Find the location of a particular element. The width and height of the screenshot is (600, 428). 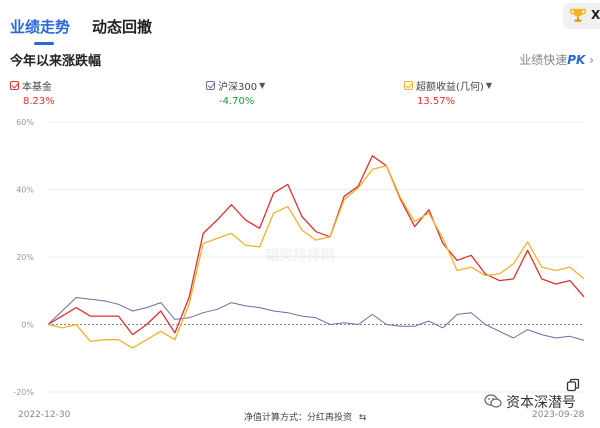

legend-item-excess-return: 超额收益(几何) ▼ 13.57% is located at coordinates (448, 92).